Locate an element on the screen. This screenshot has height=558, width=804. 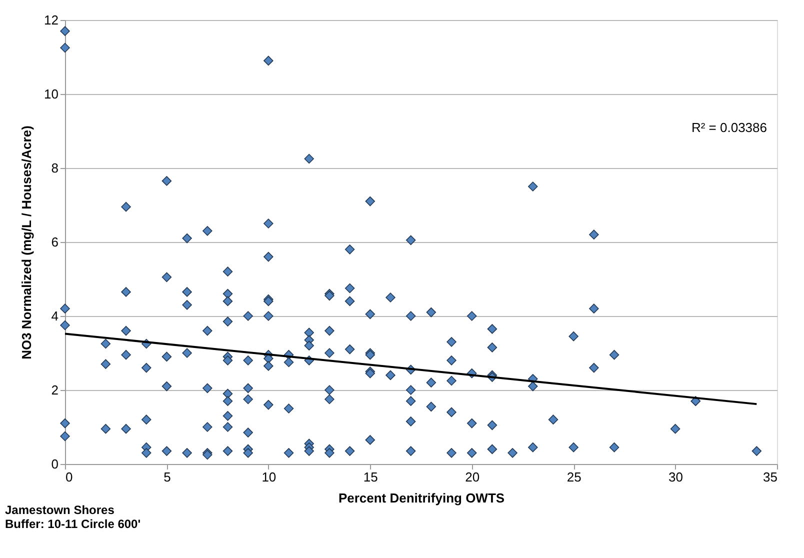
y-tick-label: 8 is located at coordinates (54, 168).